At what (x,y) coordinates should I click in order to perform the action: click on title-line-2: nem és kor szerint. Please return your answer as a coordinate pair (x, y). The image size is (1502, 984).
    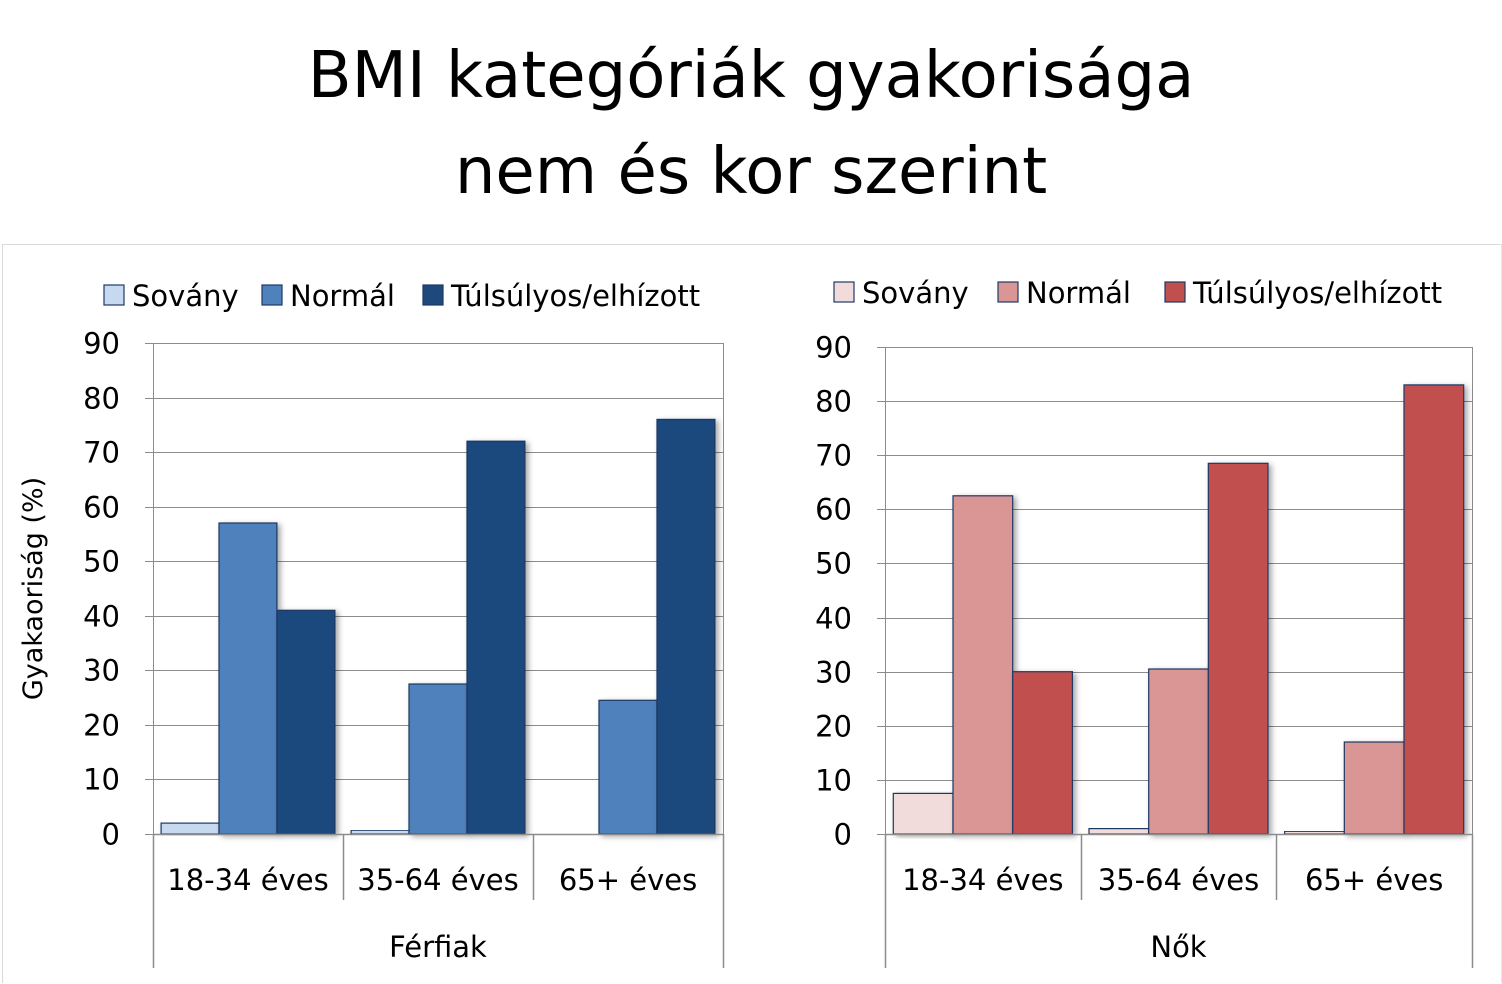
    Looking at the image, I should click on (751, 172).